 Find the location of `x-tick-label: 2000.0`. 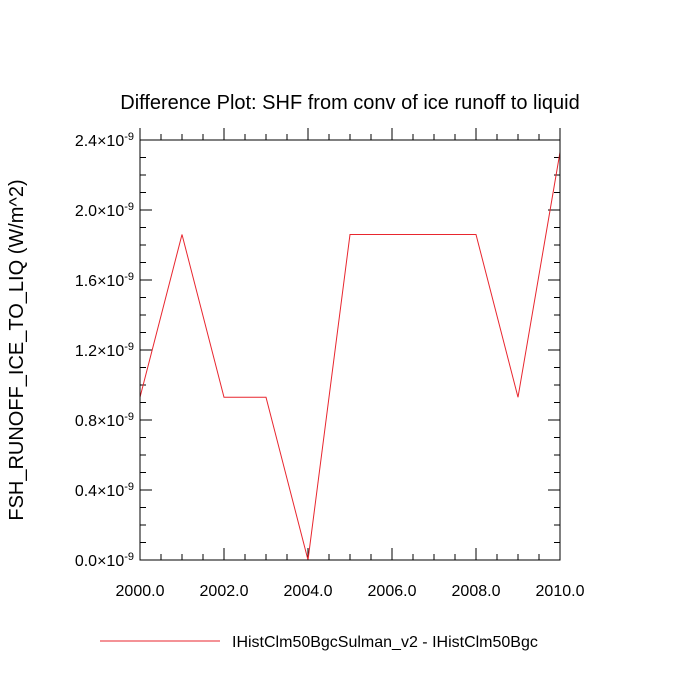

x-tick-label: 2000.0 is located at coordinates (140, 591).